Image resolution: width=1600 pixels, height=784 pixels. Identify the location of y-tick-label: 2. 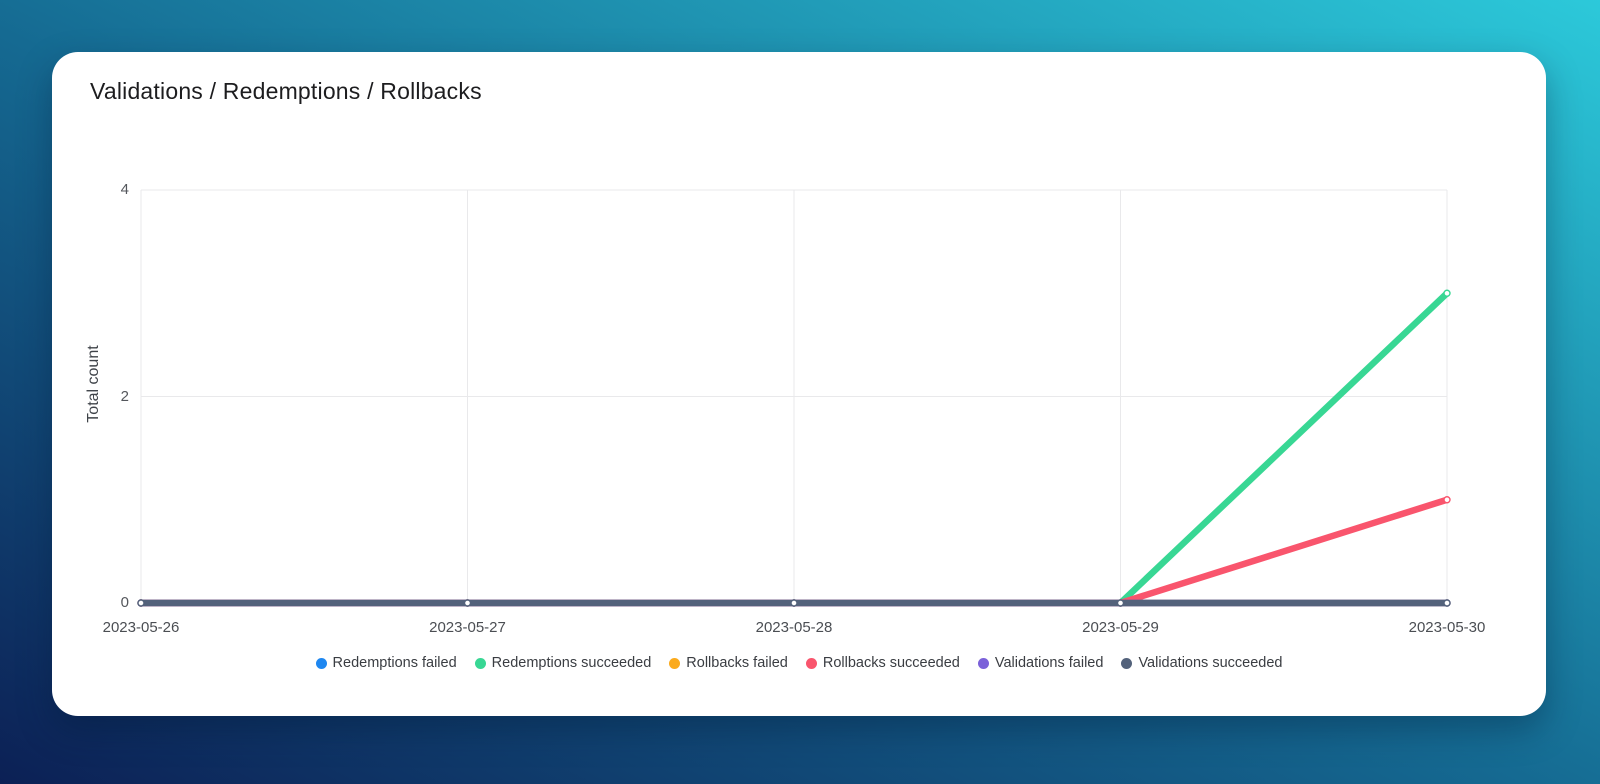
(124, 396).